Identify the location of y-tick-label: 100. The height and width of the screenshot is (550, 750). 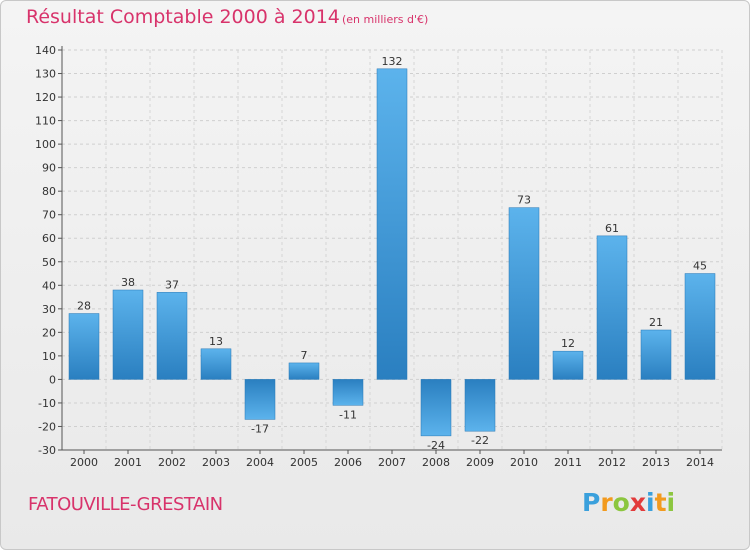
(45, 144).